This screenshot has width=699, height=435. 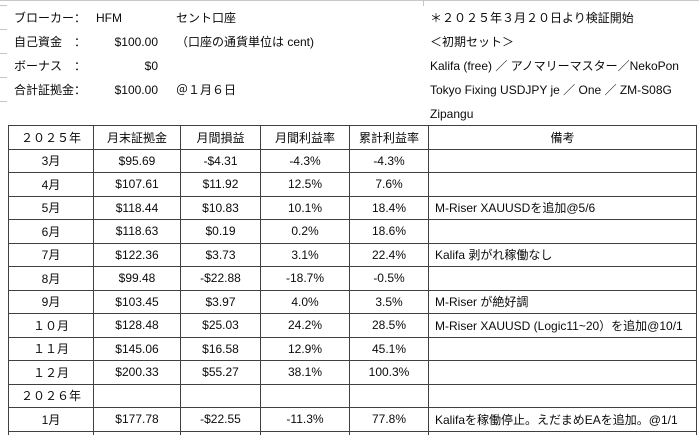 What do you see at coordinates (220, 301) in the screenshot?
I see `cell-pnl: $3.97` at bounding box center [220, 301].